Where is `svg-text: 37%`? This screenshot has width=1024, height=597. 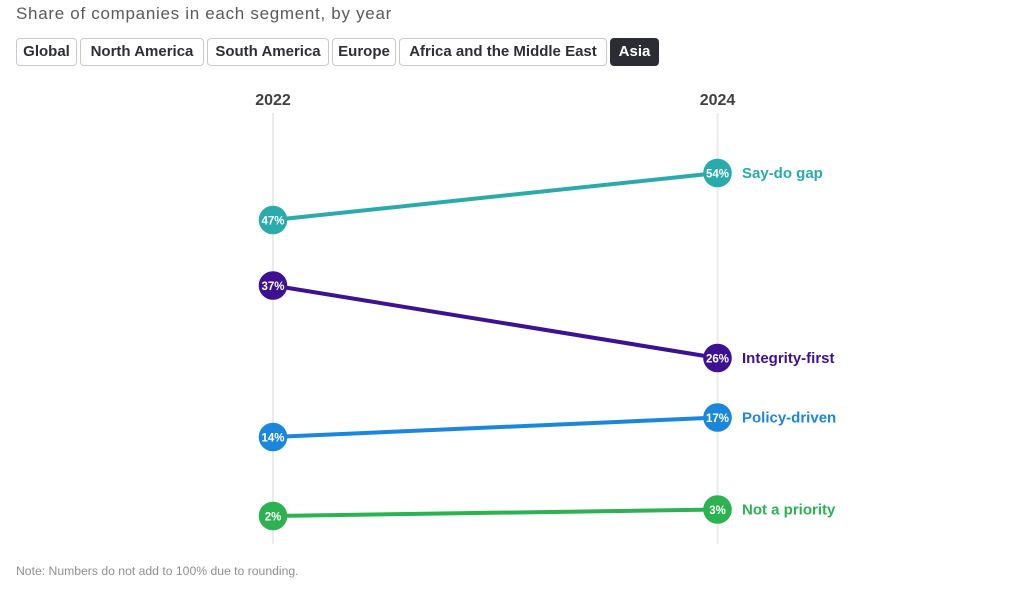 svg-text: 37% is located at coordinates (272, 287).